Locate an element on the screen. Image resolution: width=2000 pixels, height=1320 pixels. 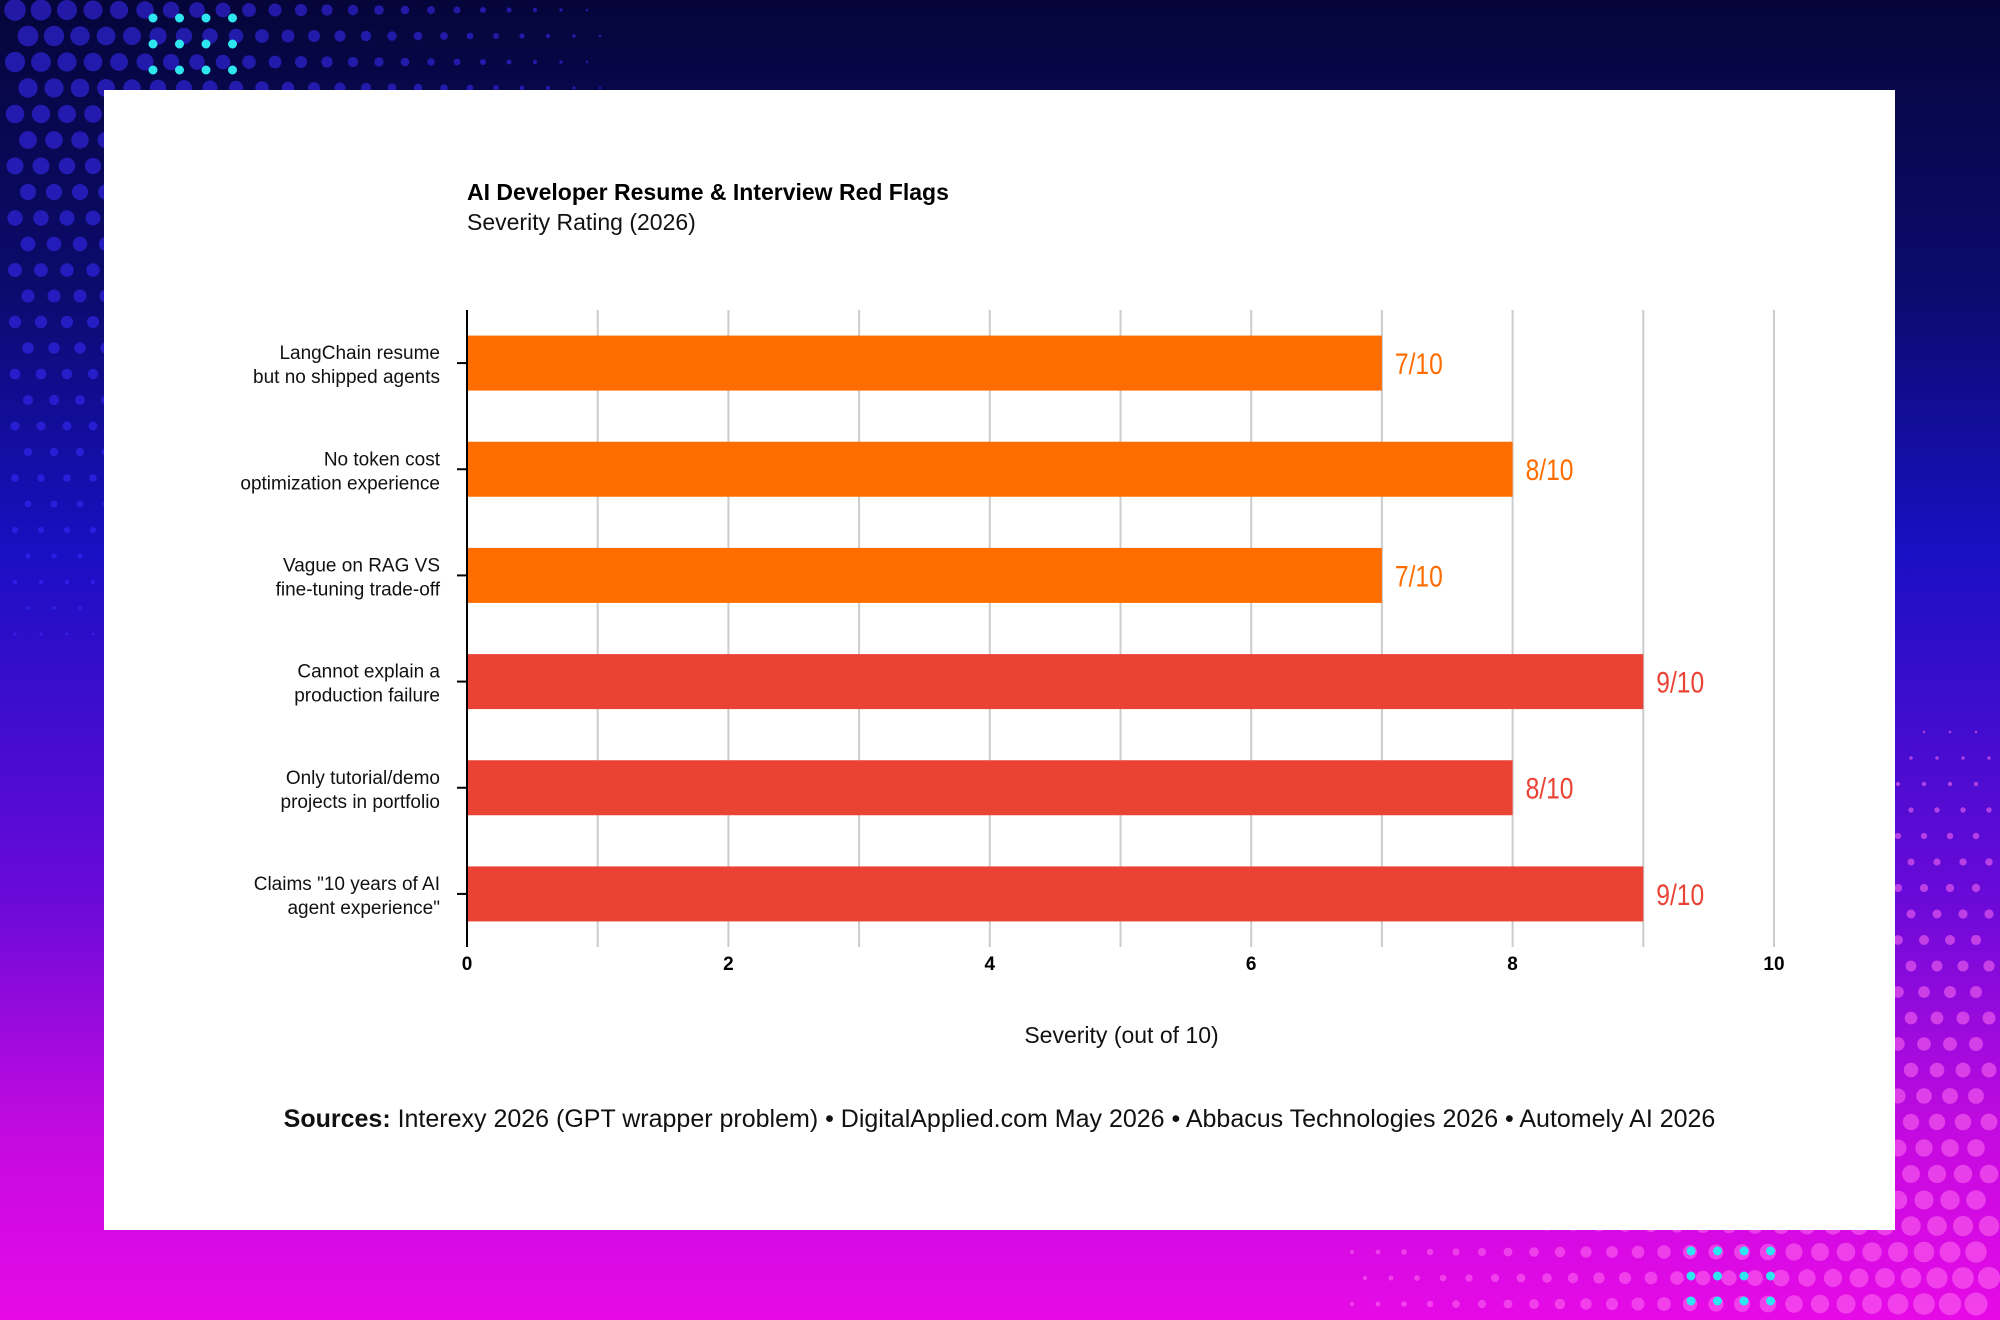
category-label: Claims "10 years of AI agent experience" is located at coordinates (347, 896).